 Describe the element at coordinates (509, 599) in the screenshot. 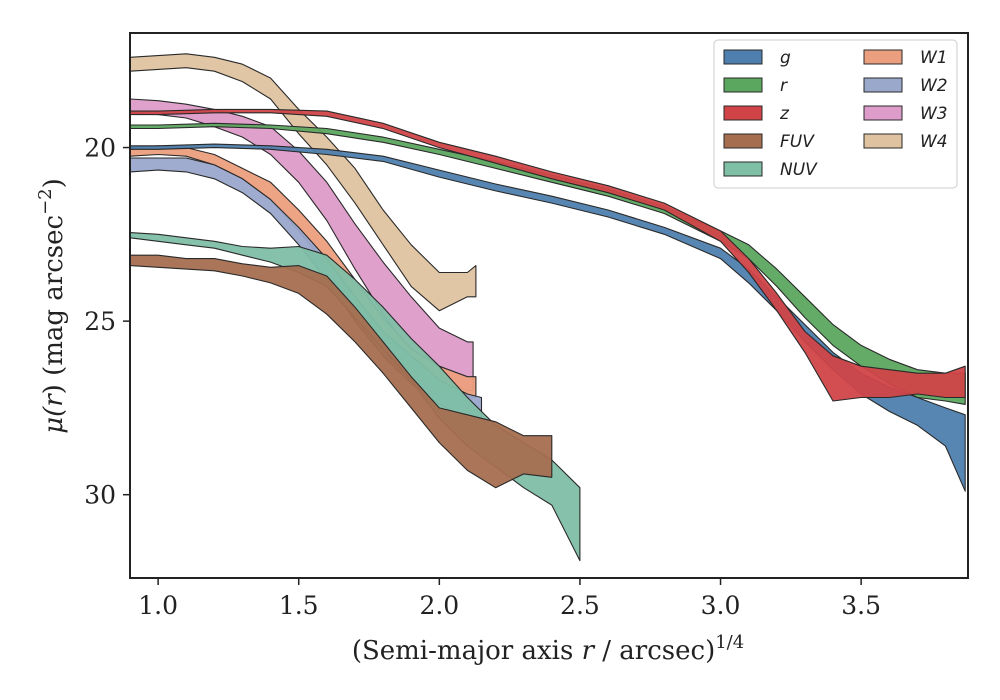

I see `x-axis: 1.0 1.5 2.0 2.5 3.0 3.5` at that location.